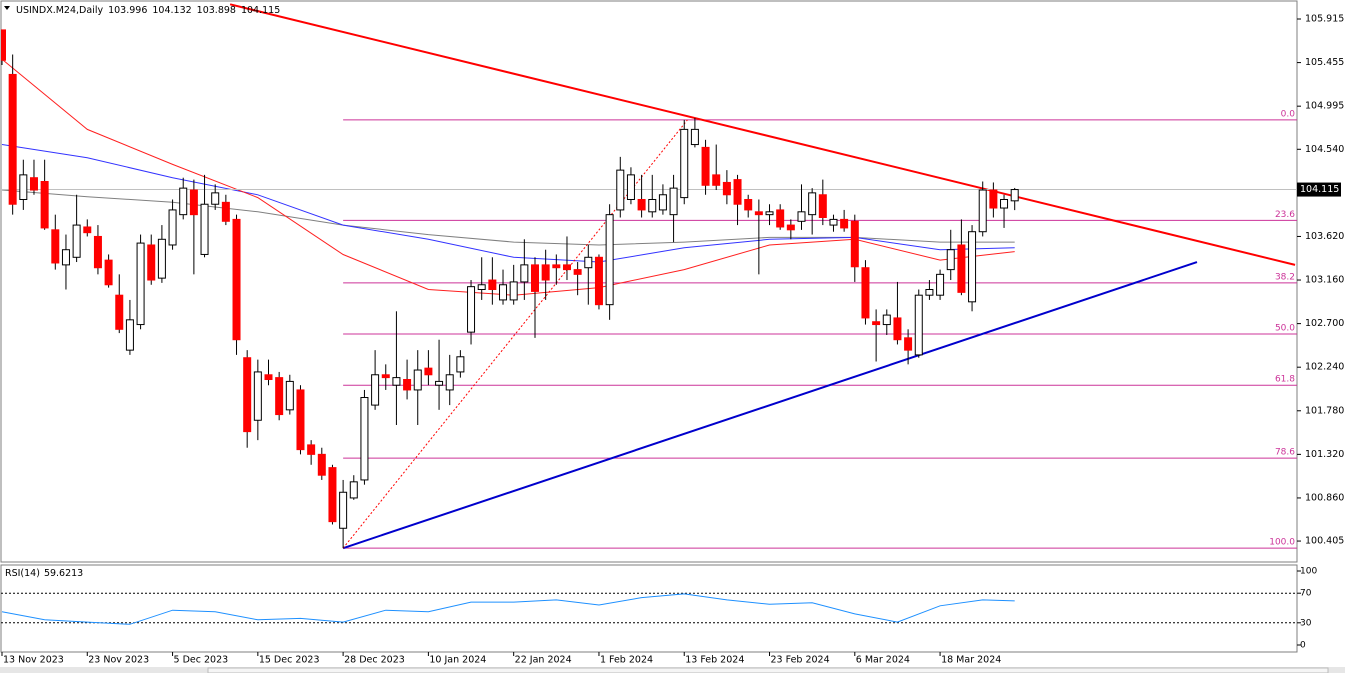 This screenshot has height=673, width=1345. What do you see at coordinates (118, 660) in the screenshot?
I see `x-tick-label: 23 Nov 2023` at bounding box center [118, 660].